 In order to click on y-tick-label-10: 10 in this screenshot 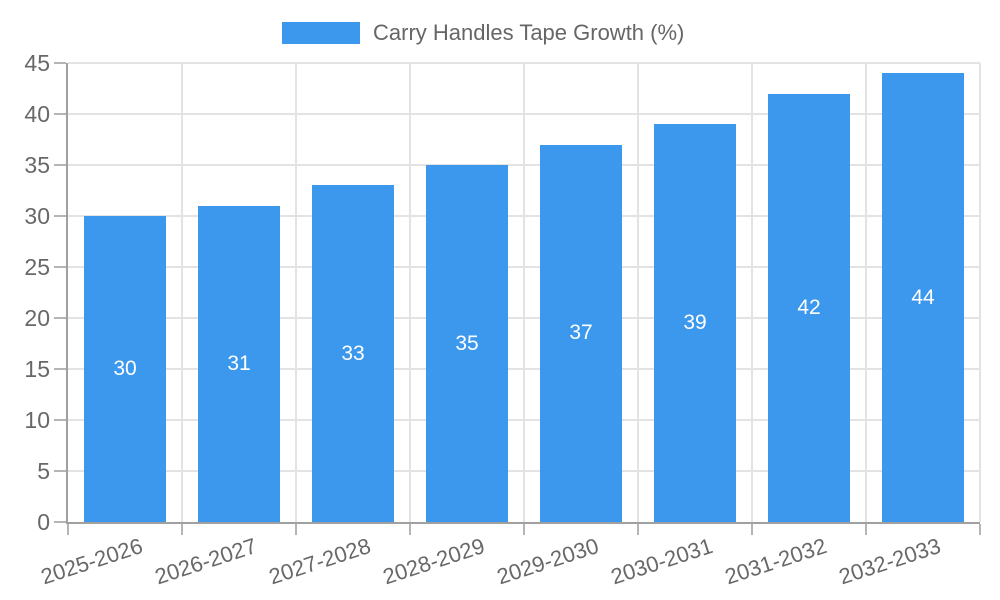, I will do `click(37, 420)`.